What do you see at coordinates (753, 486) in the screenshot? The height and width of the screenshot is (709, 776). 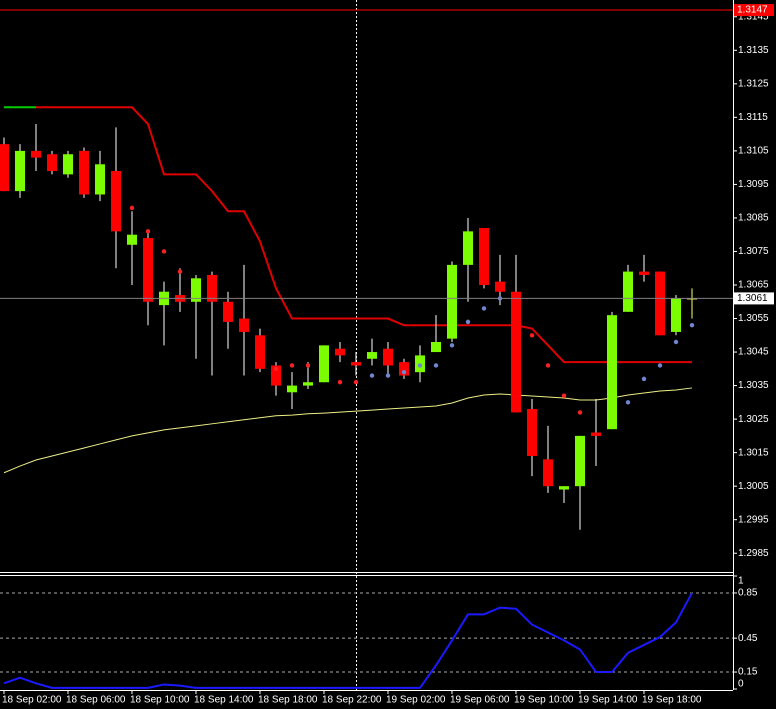 I see `y-tick-label: 1.3005` at bounding box center [753, 486].